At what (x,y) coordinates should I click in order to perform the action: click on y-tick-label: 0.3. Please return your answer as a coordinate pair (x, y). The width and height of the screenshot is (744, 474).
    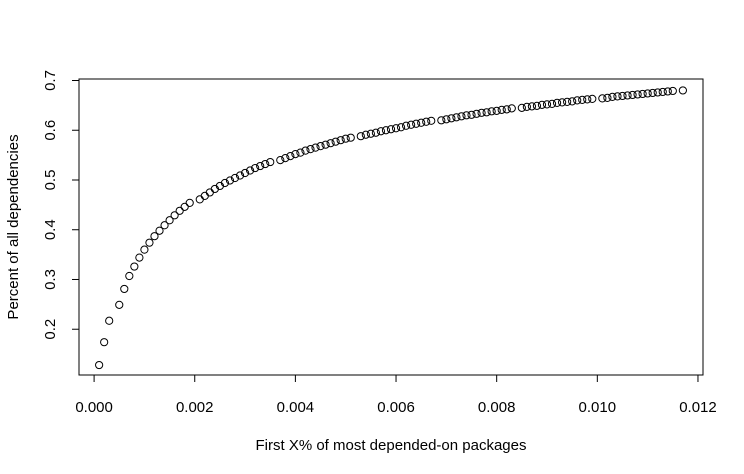
    Looking at the image, I should click on (50, 279).